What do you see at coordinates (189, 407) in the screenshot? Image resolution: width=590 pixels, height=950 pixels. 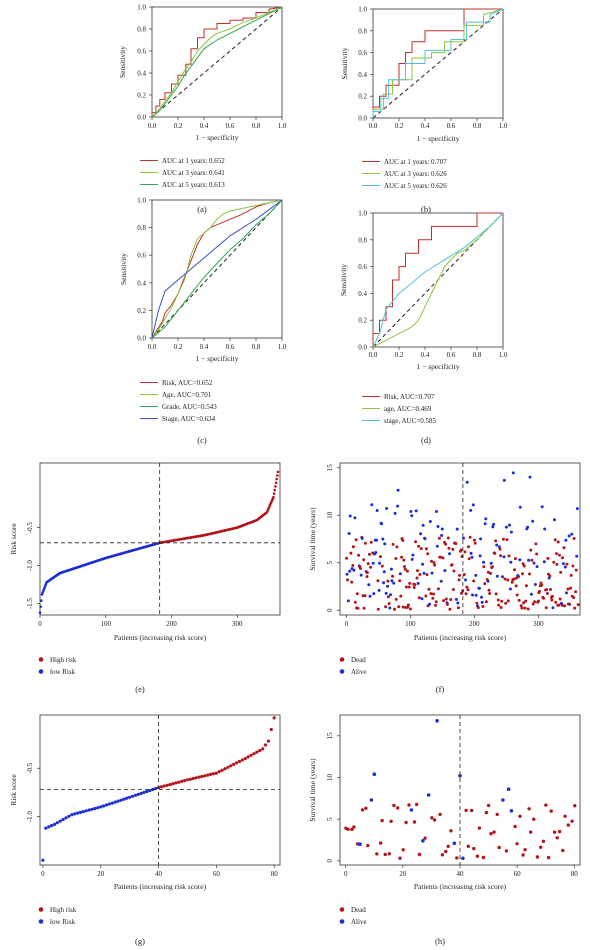 I see `legend-label: Grade, AUC=0.543` at bounding box center [189, 407].